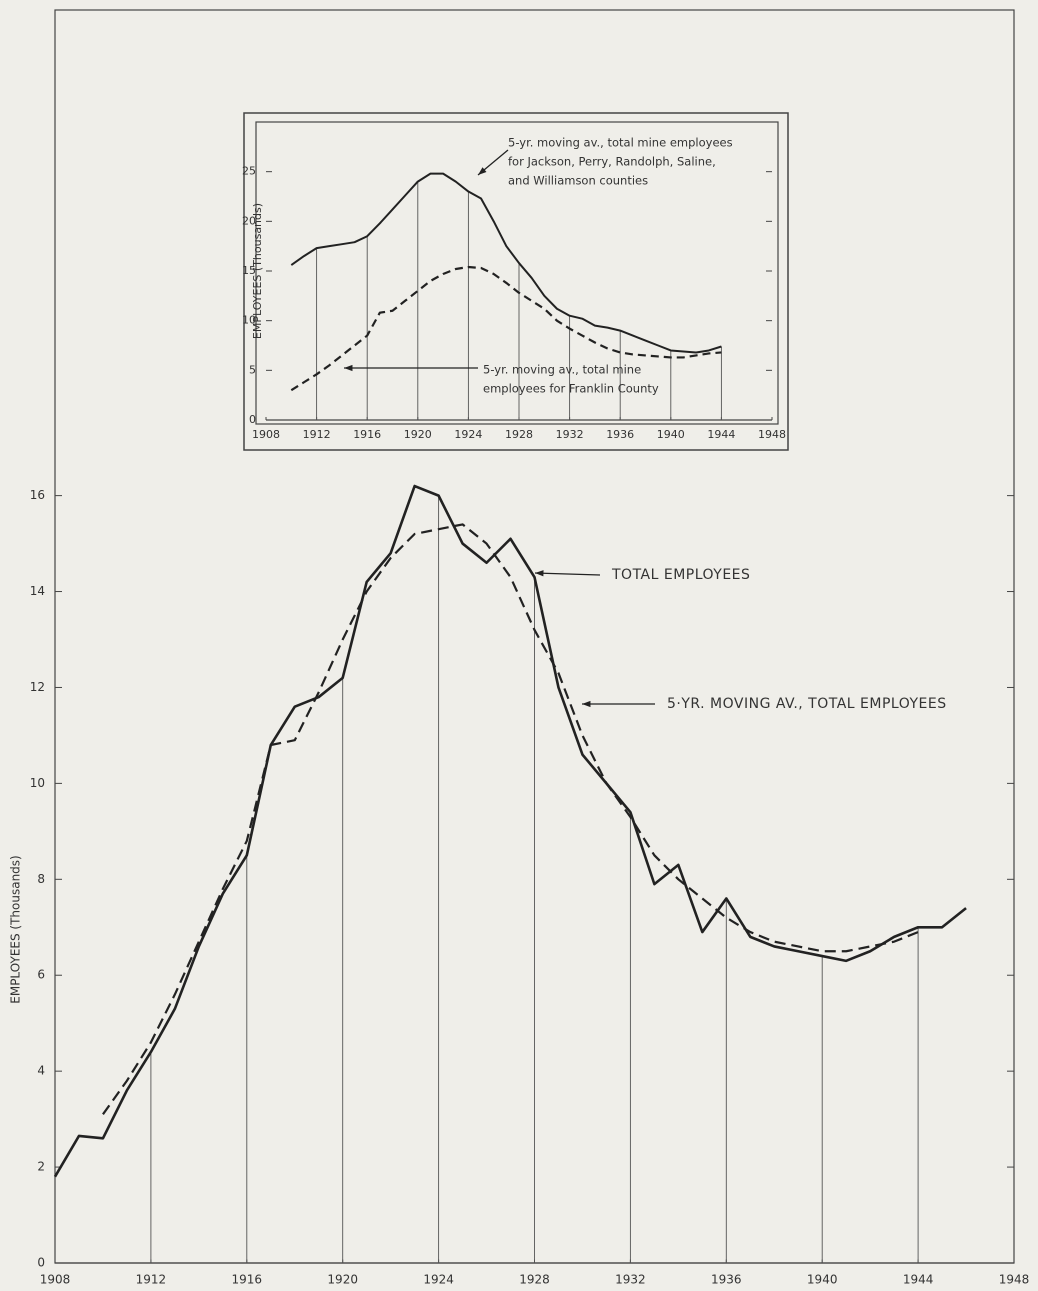 Image resolution: width=1038 pixels, height=1291 pixels. I want to click on y-tick-label: 4, so click(41, 1071).